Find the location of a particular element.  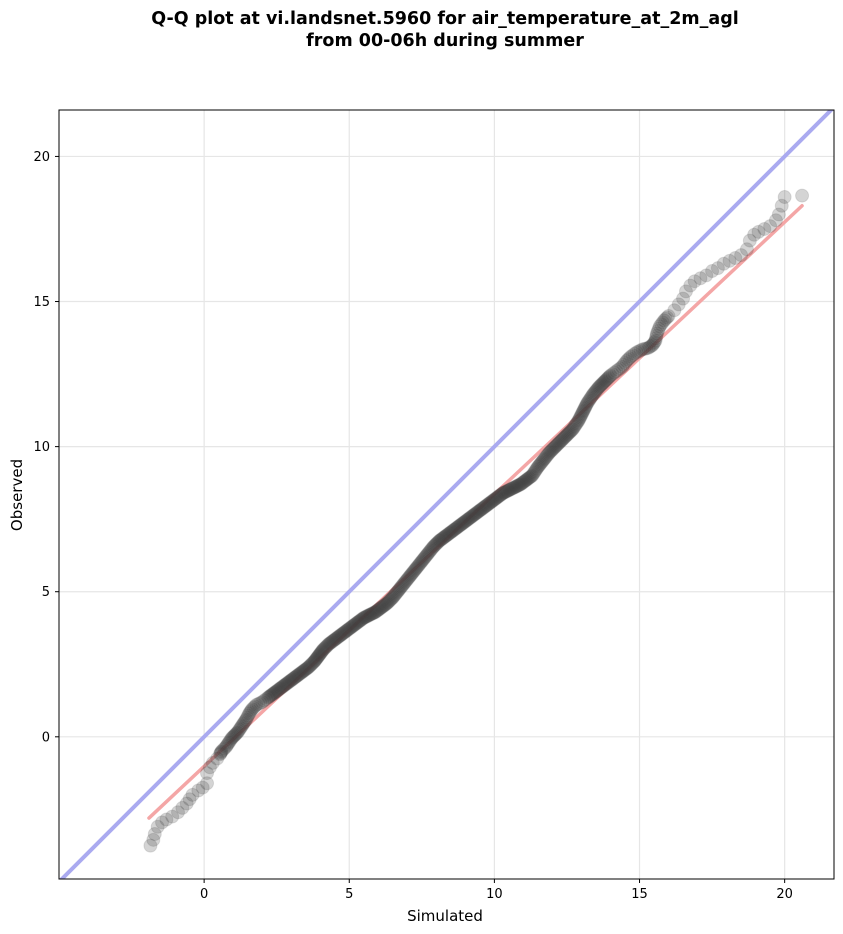

x-tick-label: 5 is located at coordinates (349, 894).